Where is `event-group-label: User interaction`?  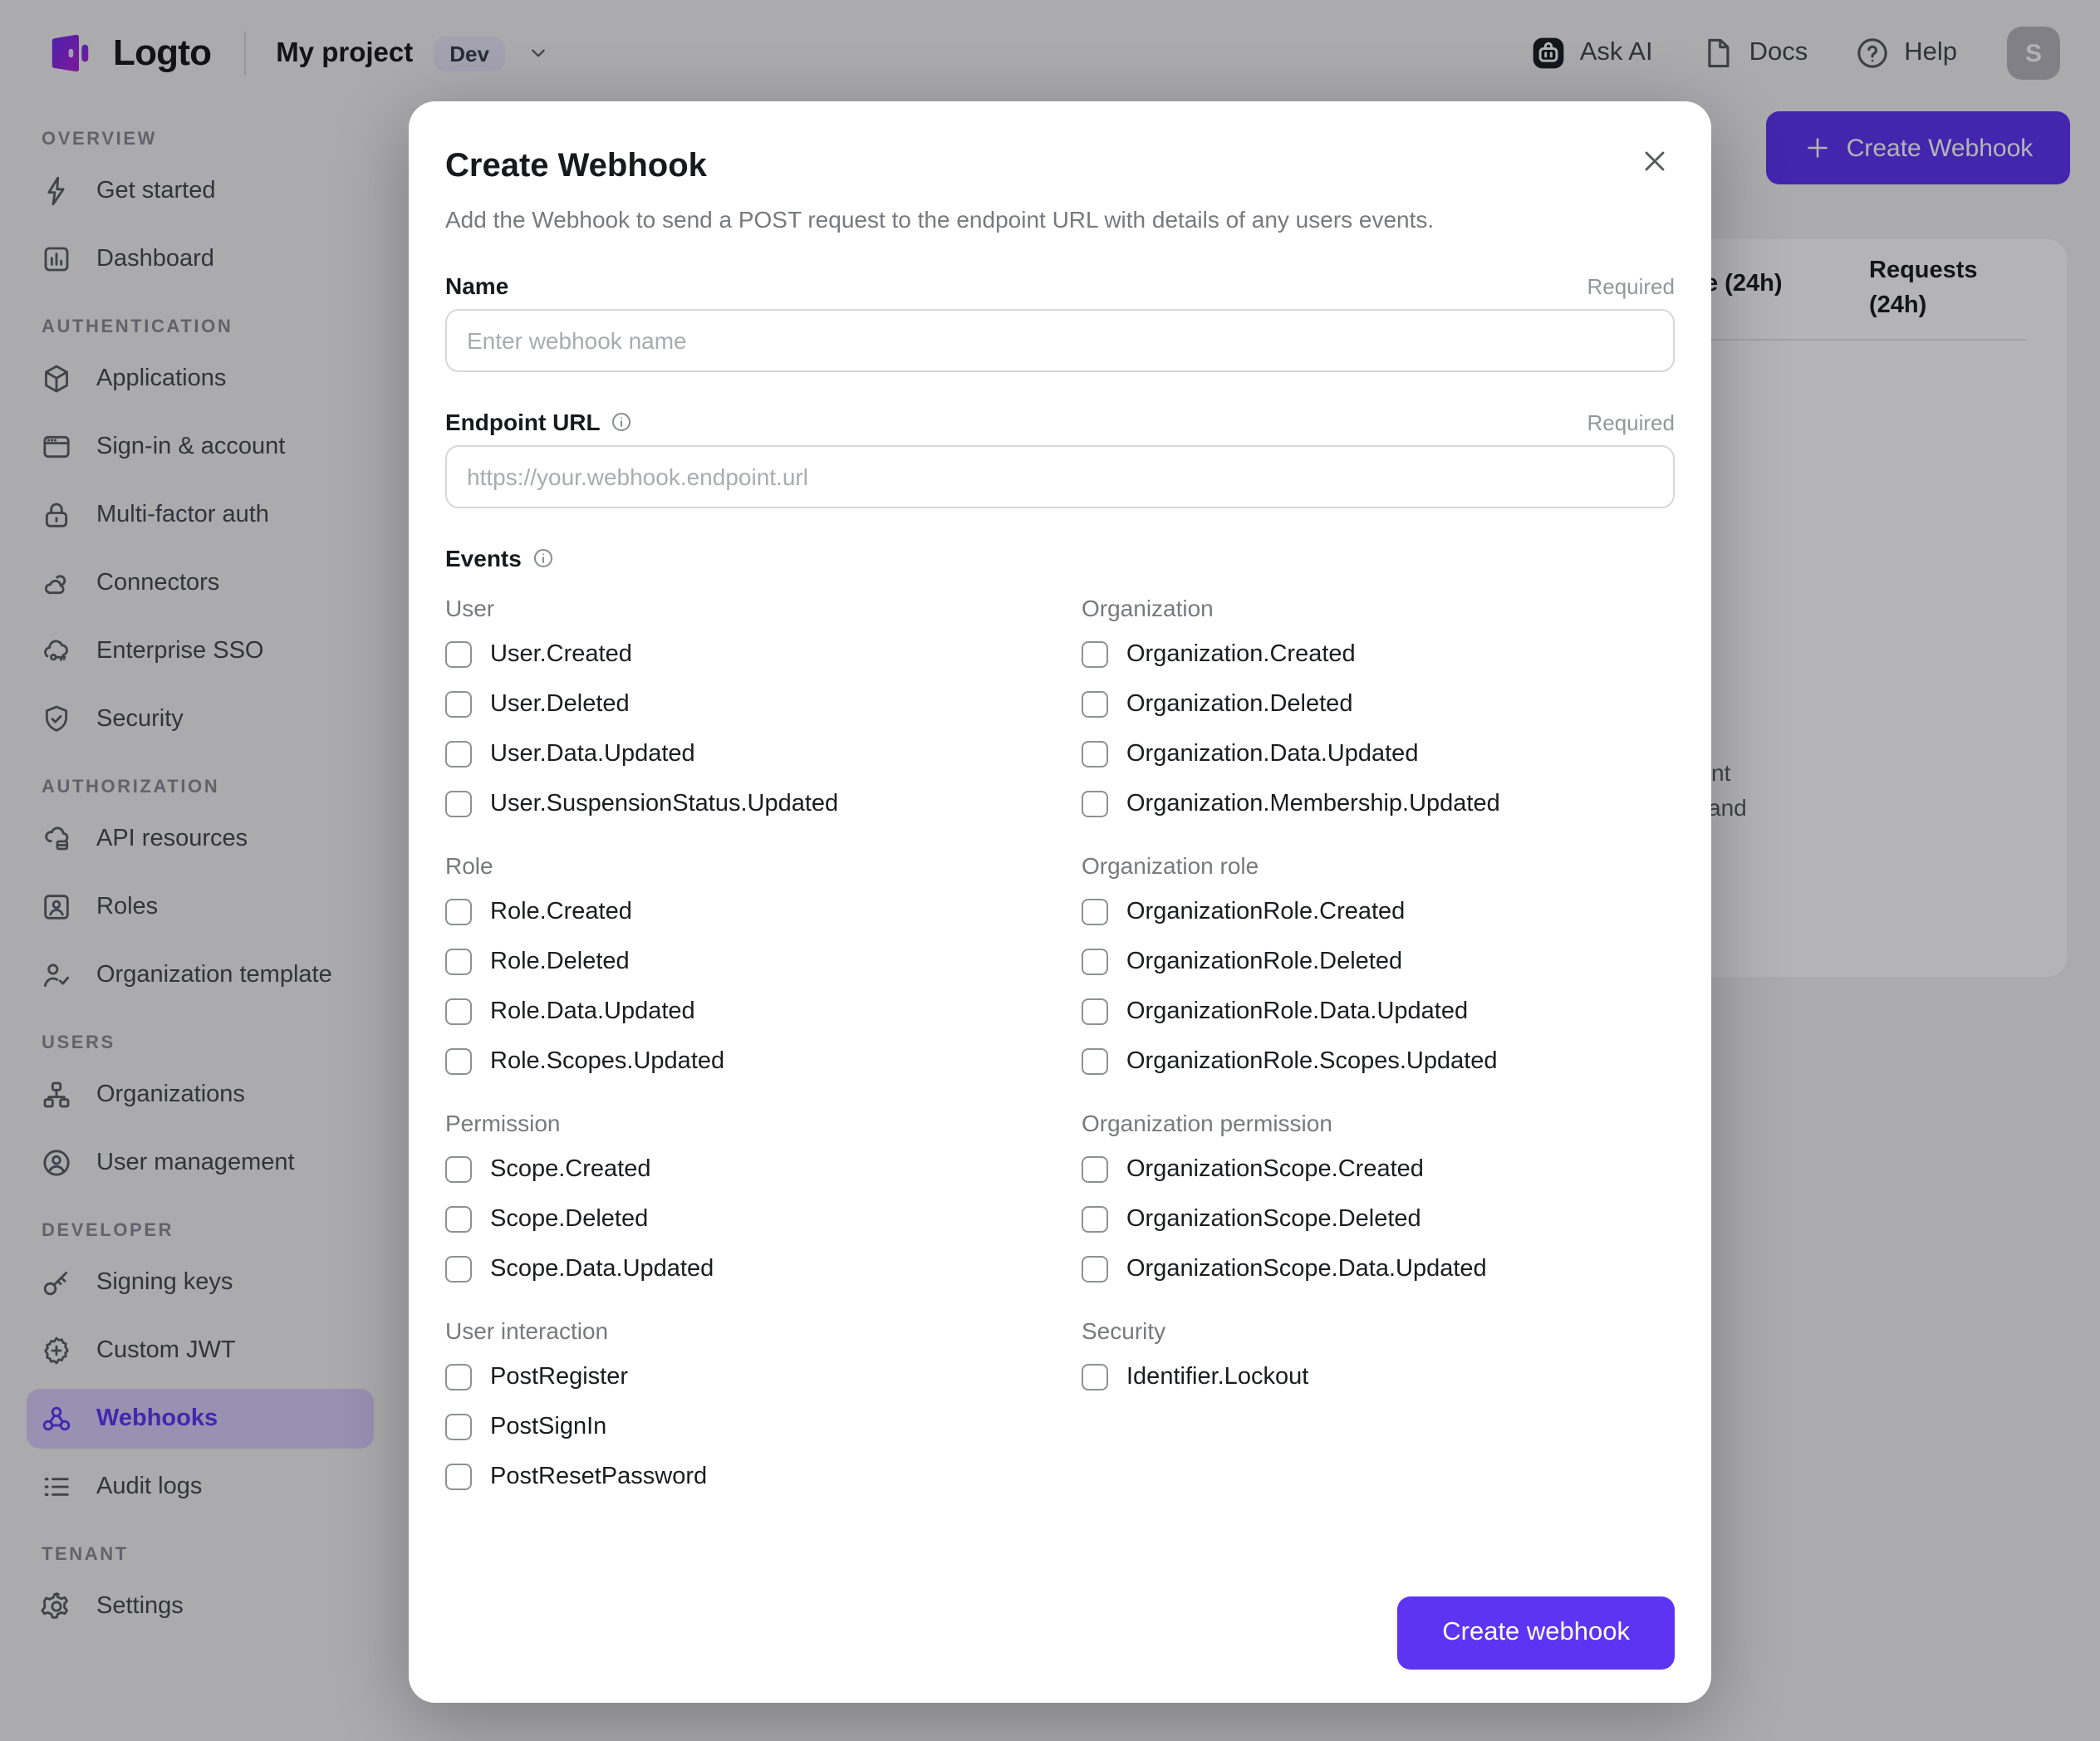
event-group-label: User interaction is located at coordinates (527, 1331).